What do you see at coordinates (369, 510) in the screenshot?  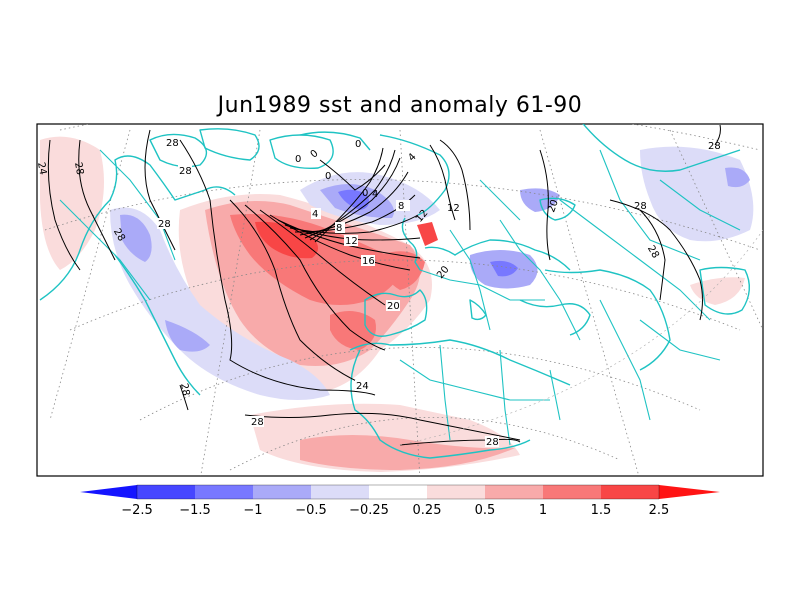 I see `colorbar-tick-label: −0.25` at bounding box center [369, 510].